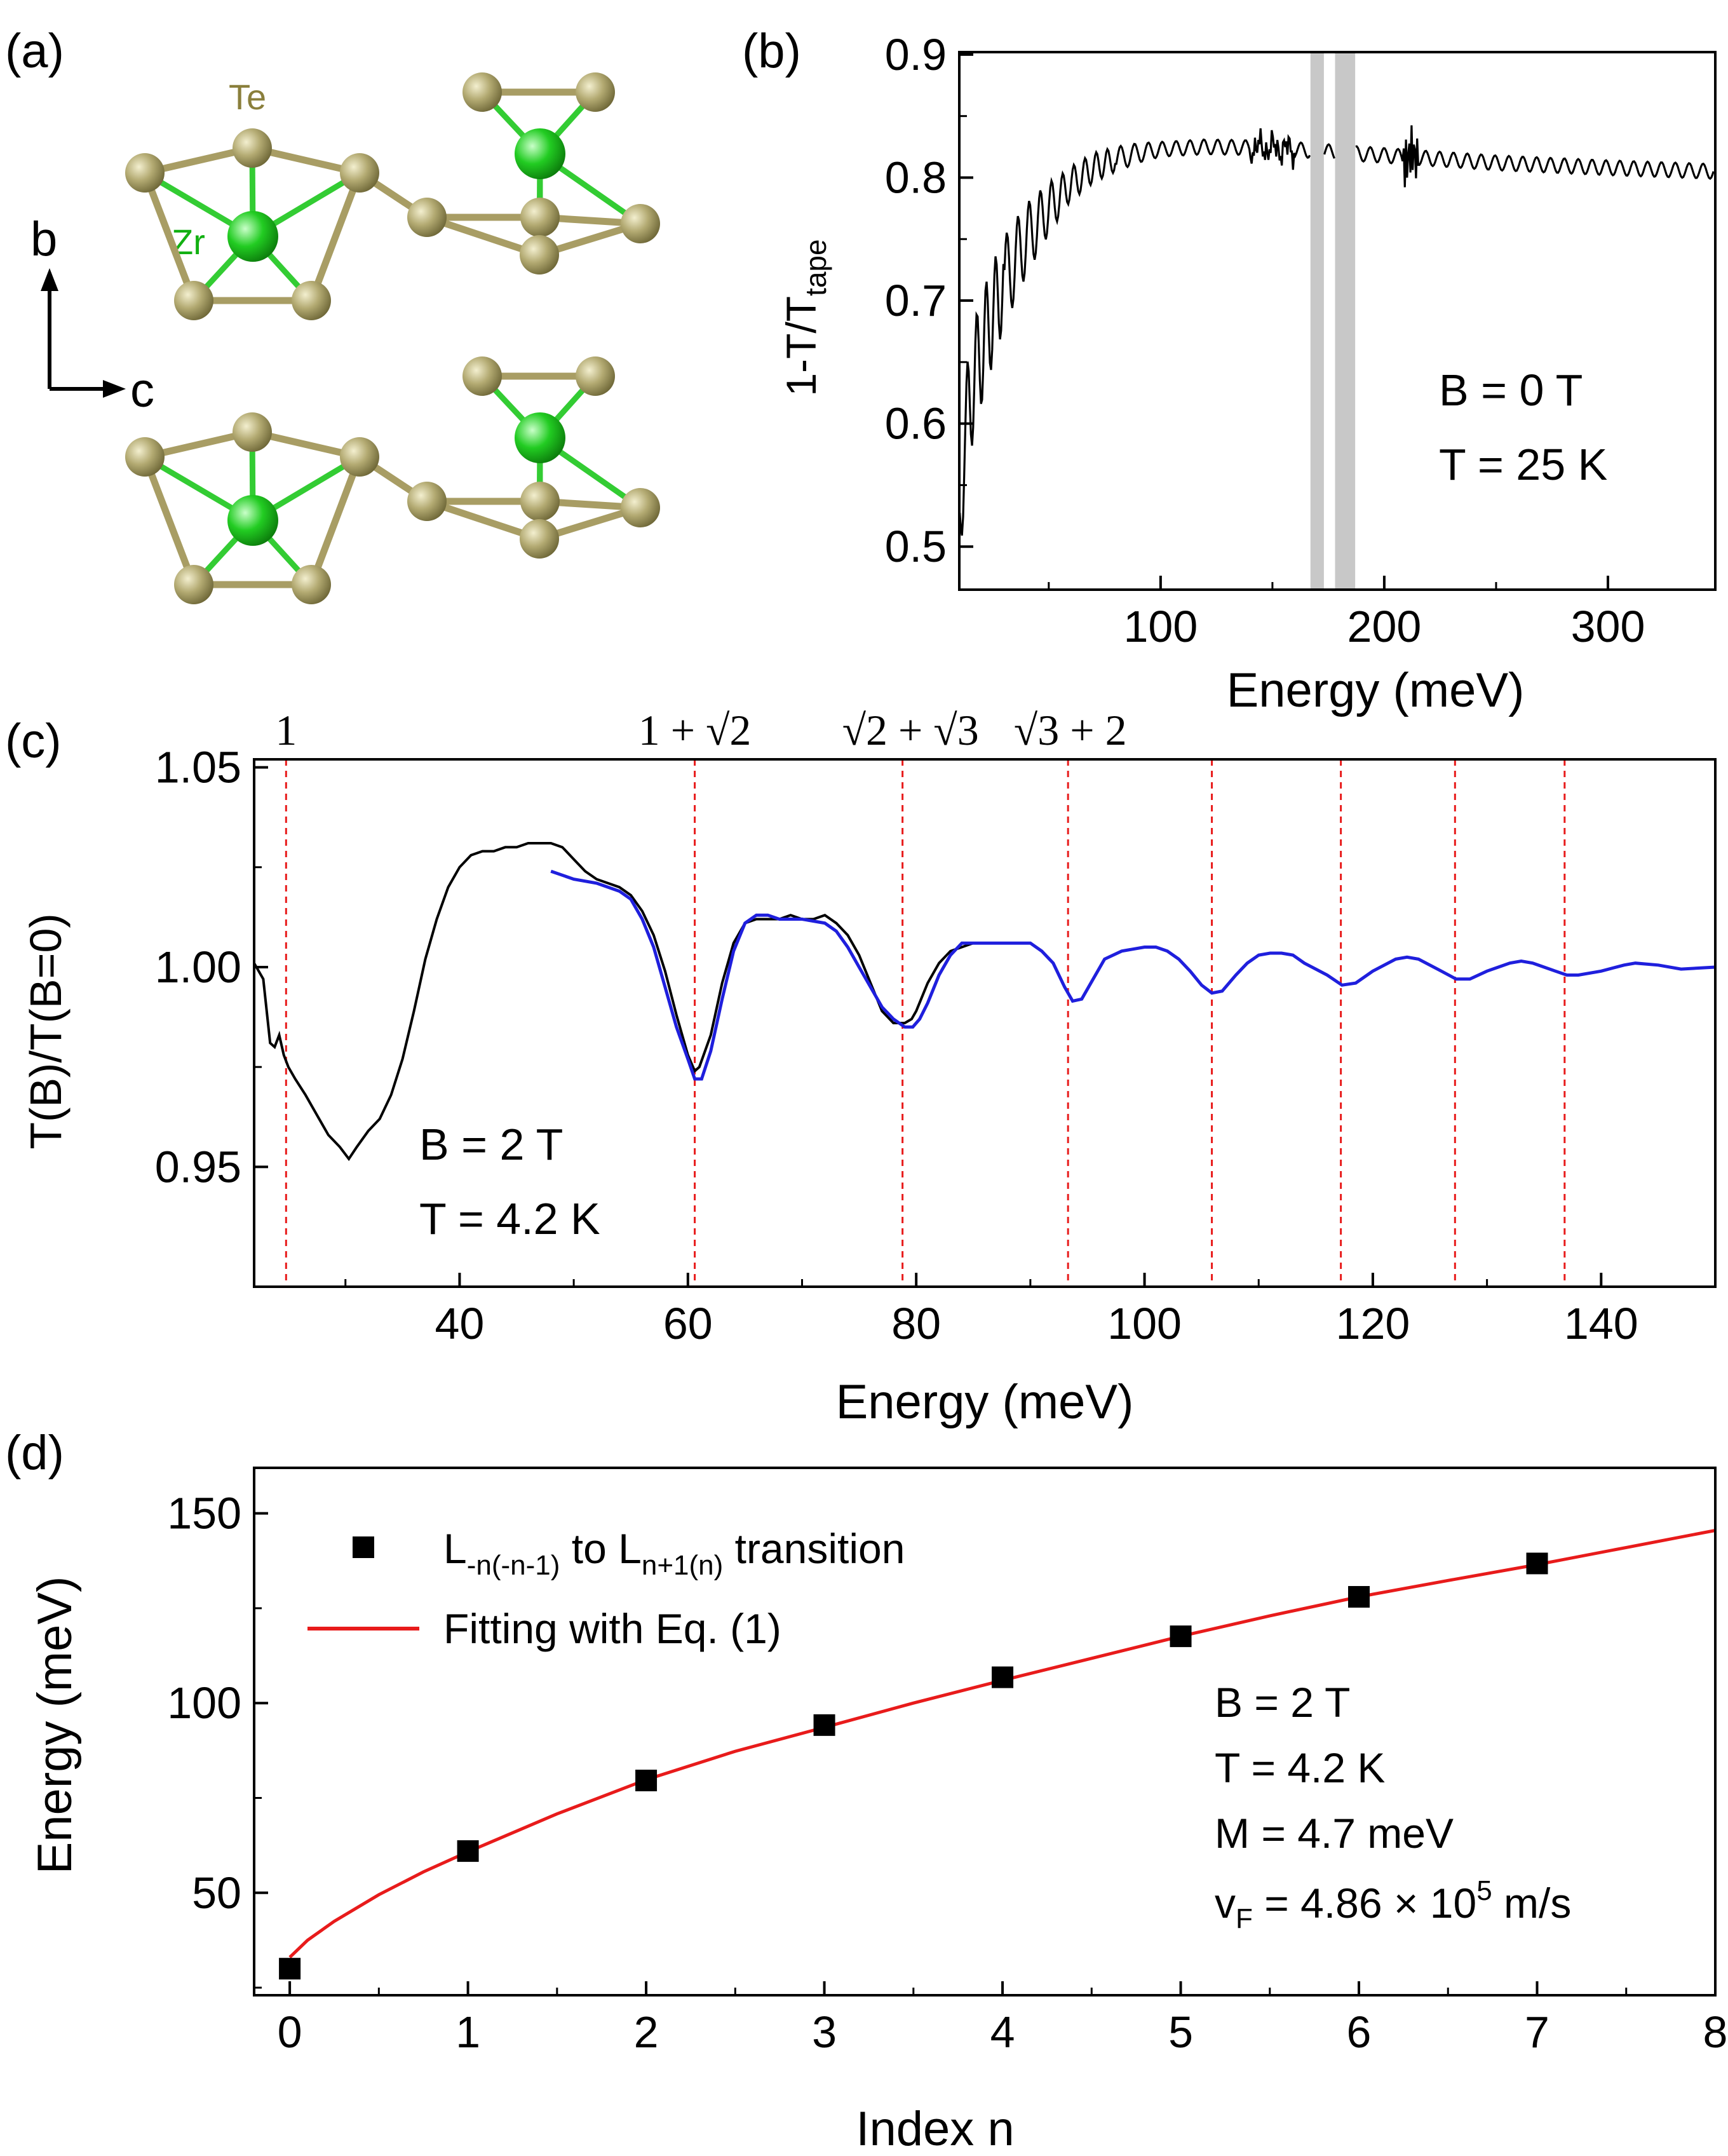 The height and width of the screenshot is (2156, 1728). Describe the element at coordinates (363, 1547) in the screenshot. I see `legend-square-marker` at that location.